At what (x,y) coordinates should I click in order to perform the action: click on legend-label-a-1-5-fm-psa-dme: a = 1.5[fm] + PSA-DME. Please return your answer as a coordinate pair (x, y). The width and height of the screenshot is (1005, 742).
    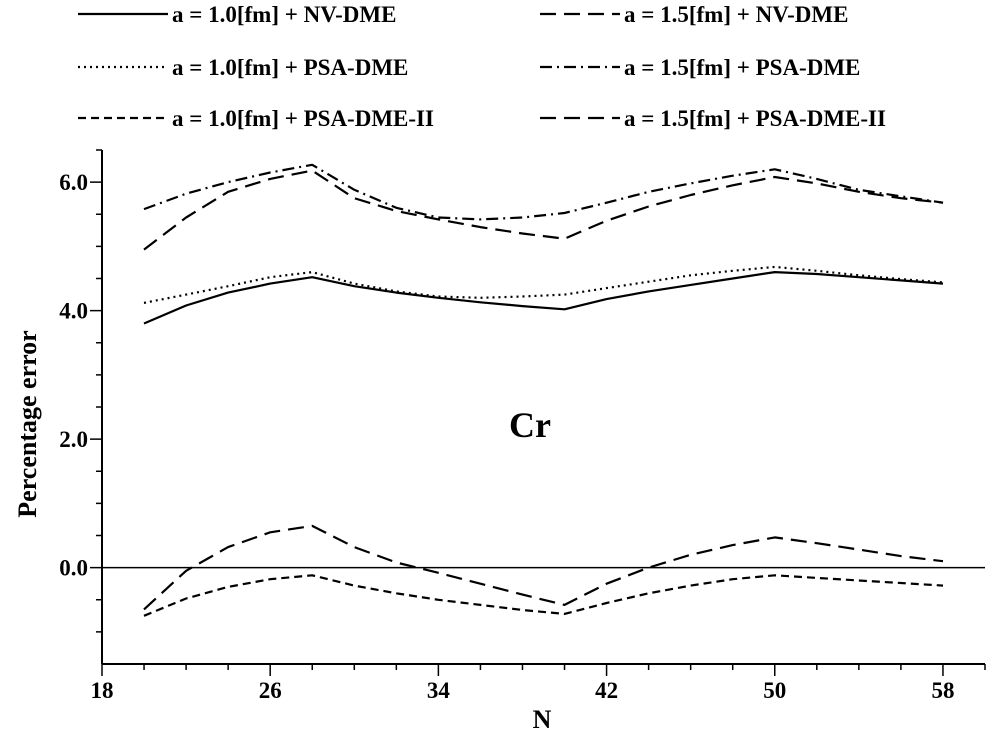
    Looking at the image, I should click on (742, 67).